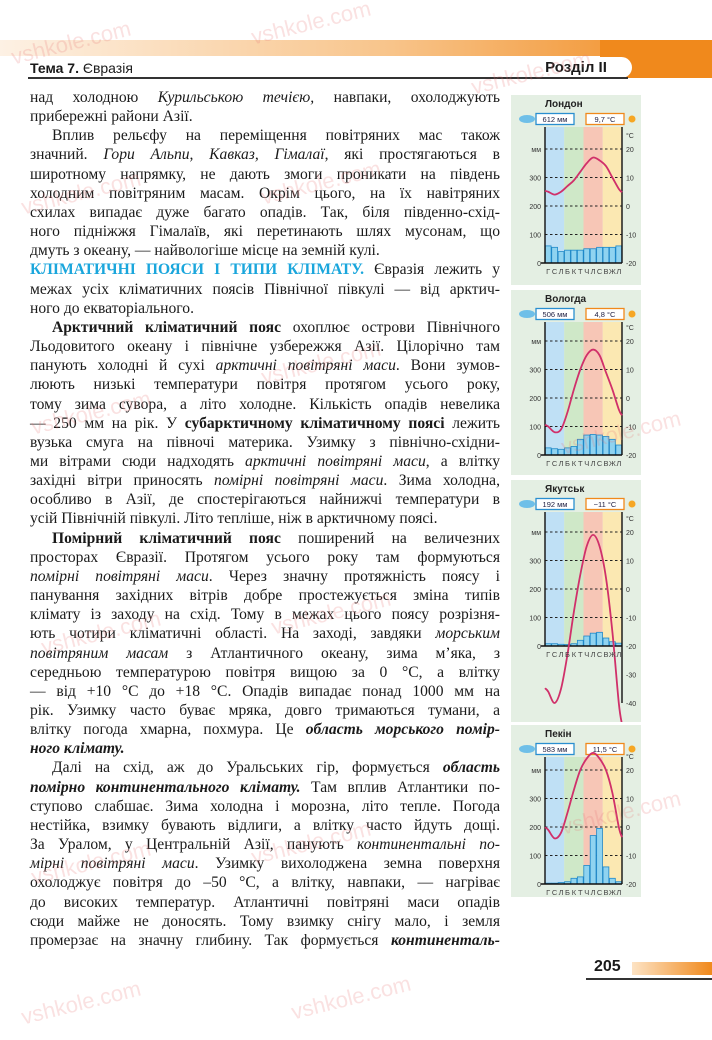  What do you see at coordinates (567, 271) in the screenshot?
I see `month-label: Б` at bounding box center [567, 271].